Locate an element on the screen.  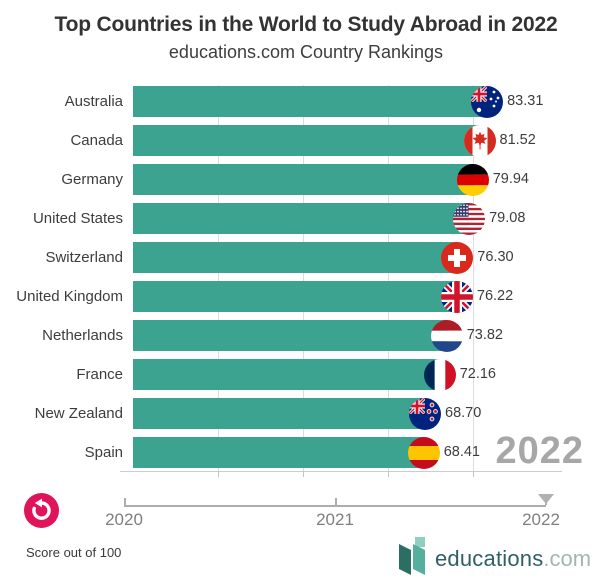
logo-text: educations is located at coordinates (489, 558).